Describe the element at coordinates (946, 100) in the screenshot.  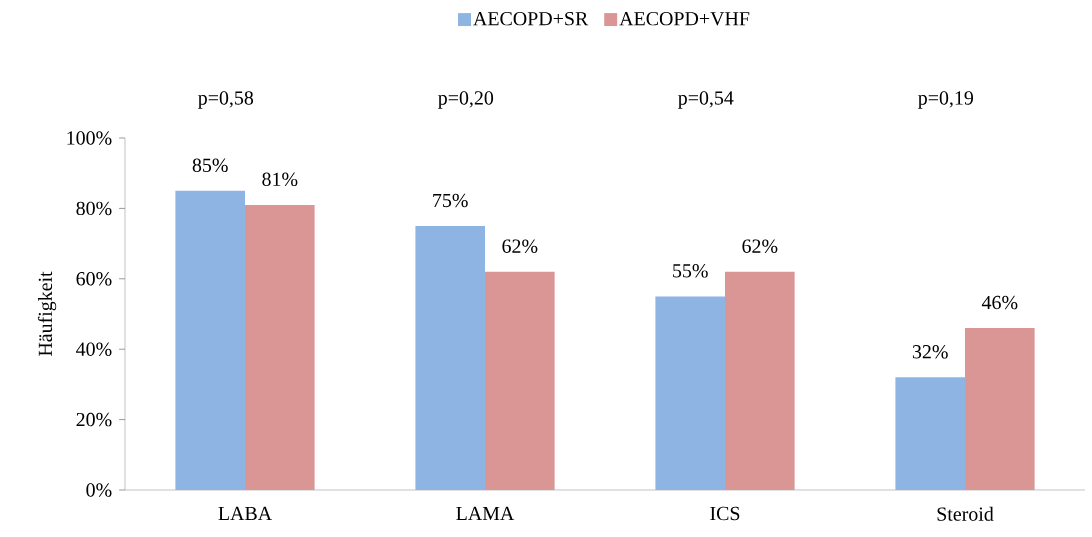
I see `text: p=0,19` at that location.